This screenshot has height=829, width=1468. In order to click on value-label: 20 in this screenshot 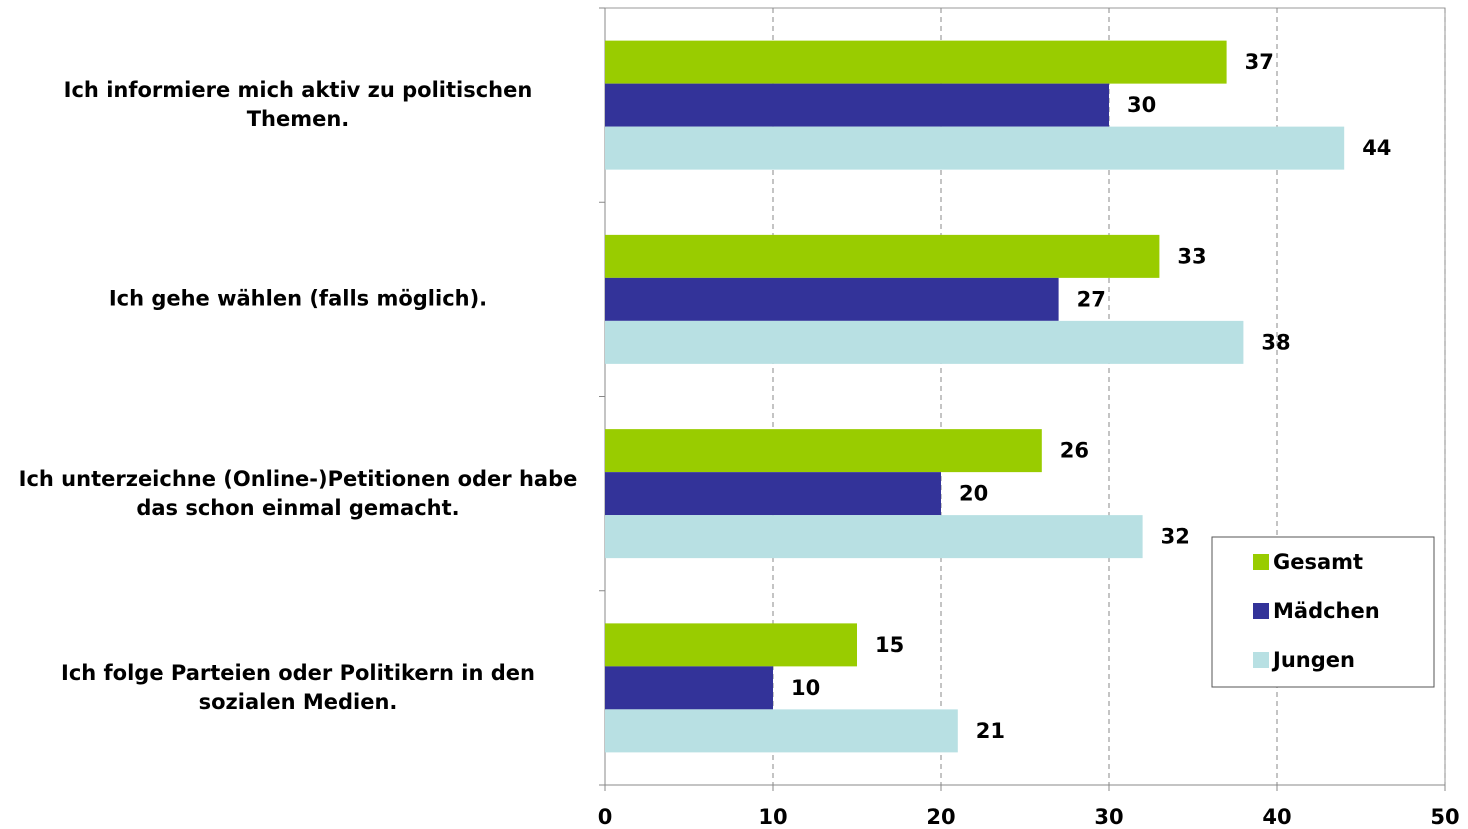, I will do `click(973, 494)`.